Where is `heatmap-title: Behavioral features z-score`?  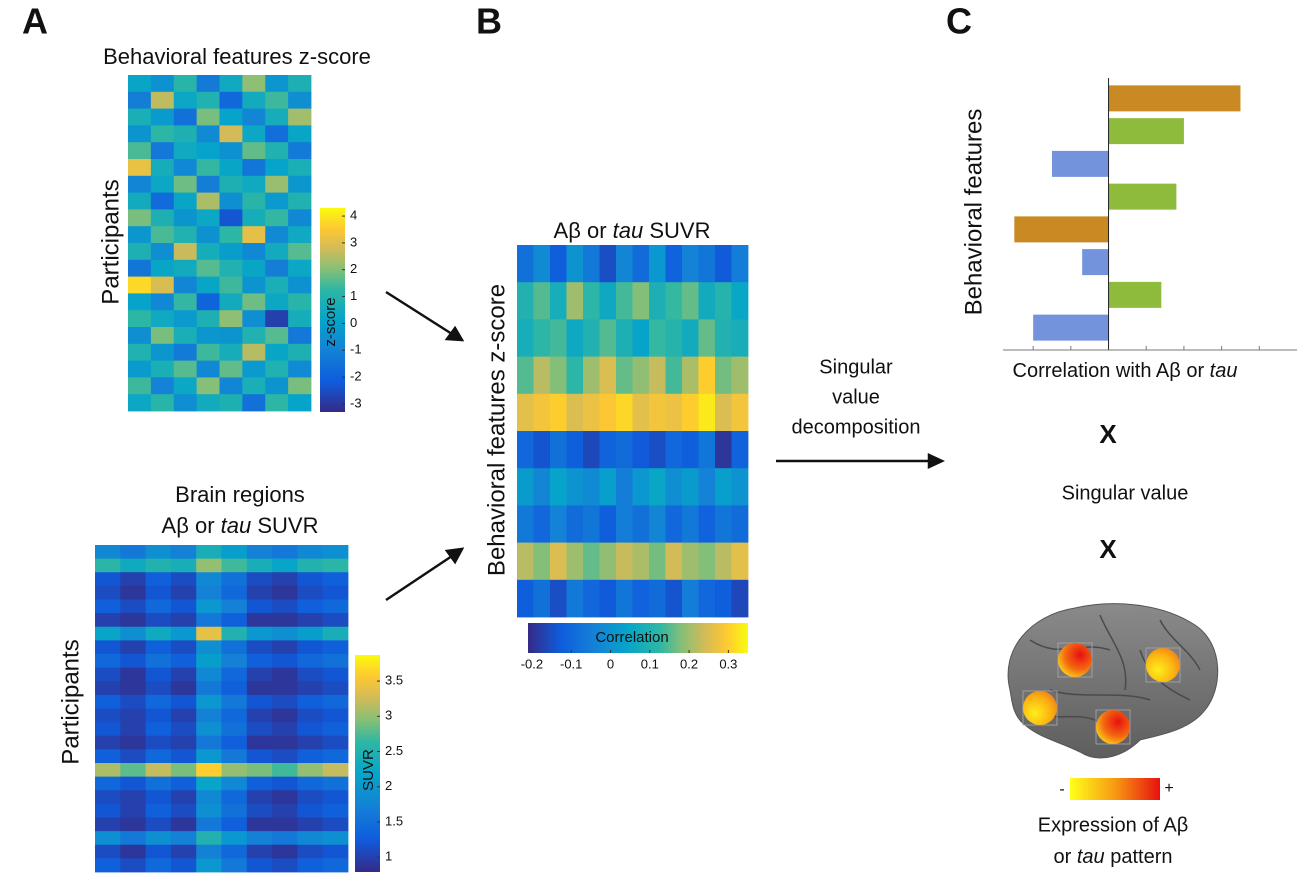 heatmap-title: Behavioral features z-score is located at coordinates (237, 56).